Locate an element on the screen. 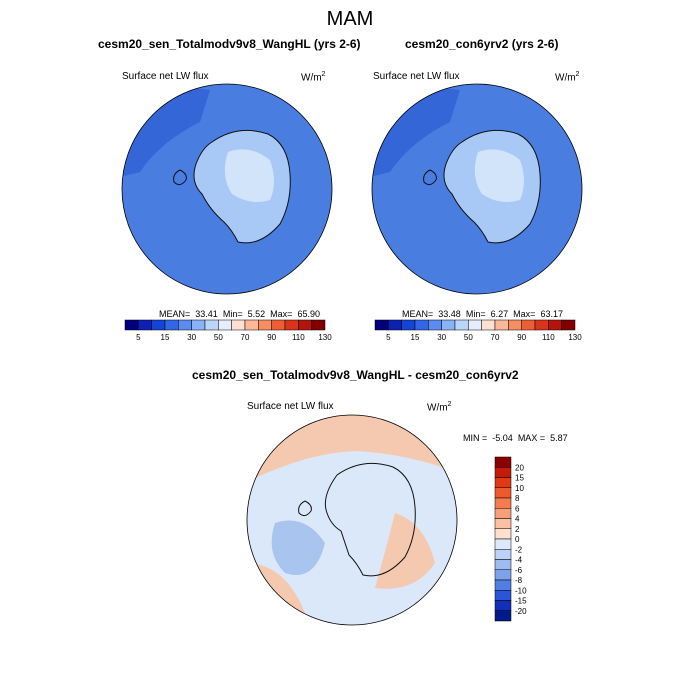 Image resolution: width=700 pixels, height=700 pixels. panel3-coastline is located at coordinates (370, 519).